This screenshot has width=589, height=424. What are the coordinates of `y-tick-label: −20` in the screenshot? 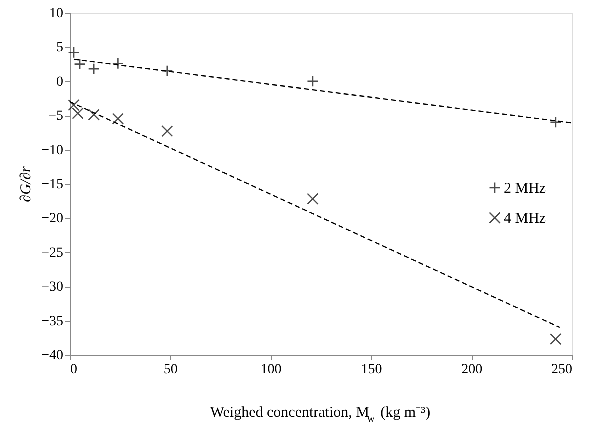 It's located at (53, 219).